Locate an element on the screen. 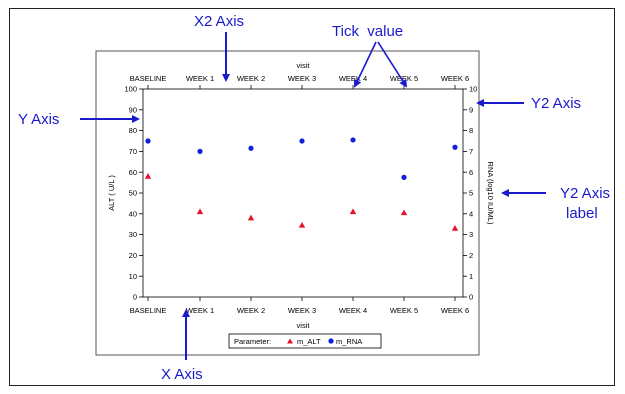 The width and height of the screenshot is (625, 394). x2-tick-label: WEEK 6 is located at coordinates (455, 78).